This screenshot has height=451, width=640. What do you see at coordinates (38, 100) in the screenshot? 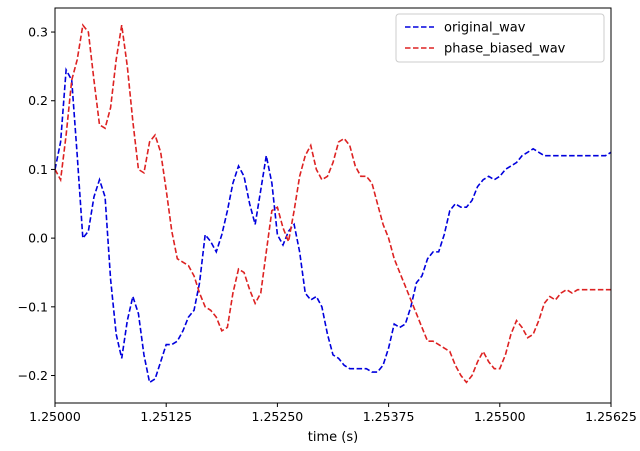
I see `y-tick-label: 0.2` at bounding box center [38, 100].